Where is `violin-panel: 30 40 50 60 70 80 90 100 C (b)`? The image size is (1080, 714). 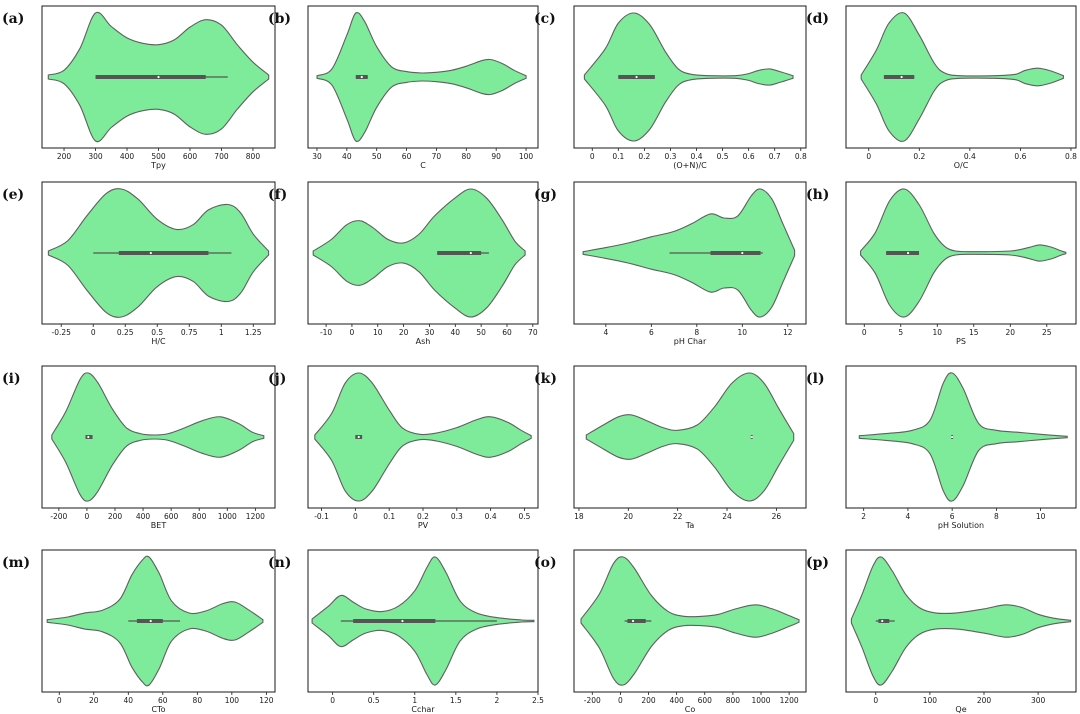 violin-panel: 30 40 50 60 70 80 90 100 C (b) is located at coordinates (403, 87).